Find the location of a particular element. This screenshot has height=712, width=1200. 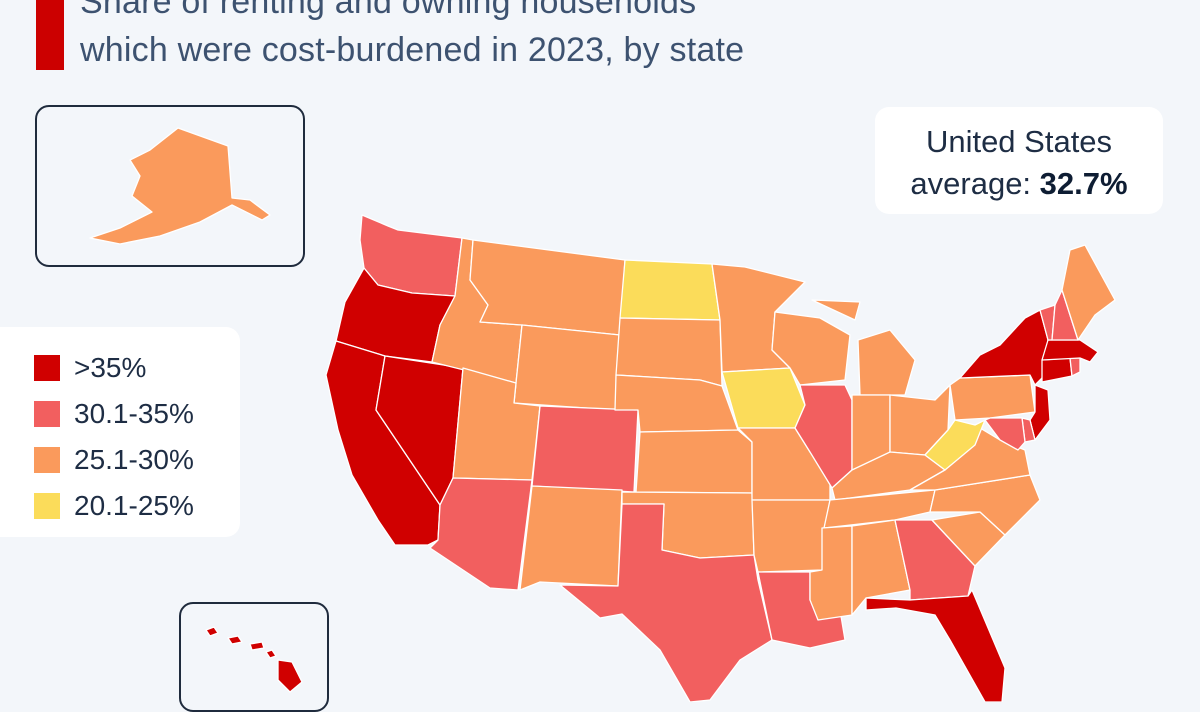

state-hi is located at coordinates (254, 659).